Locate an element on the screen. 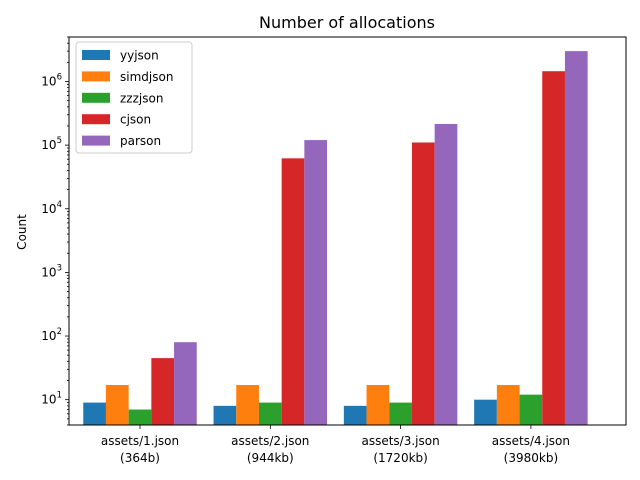 Image resolution: width=640 pixels, height=480 pixels. y-tick-label: 10² is located at coordinates (51, 335).